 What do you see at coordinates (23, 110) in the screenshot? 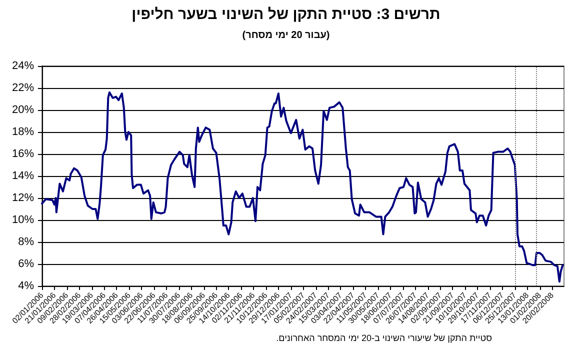
I see `y-tick-label: 20%` at bounding box center [23, 110].